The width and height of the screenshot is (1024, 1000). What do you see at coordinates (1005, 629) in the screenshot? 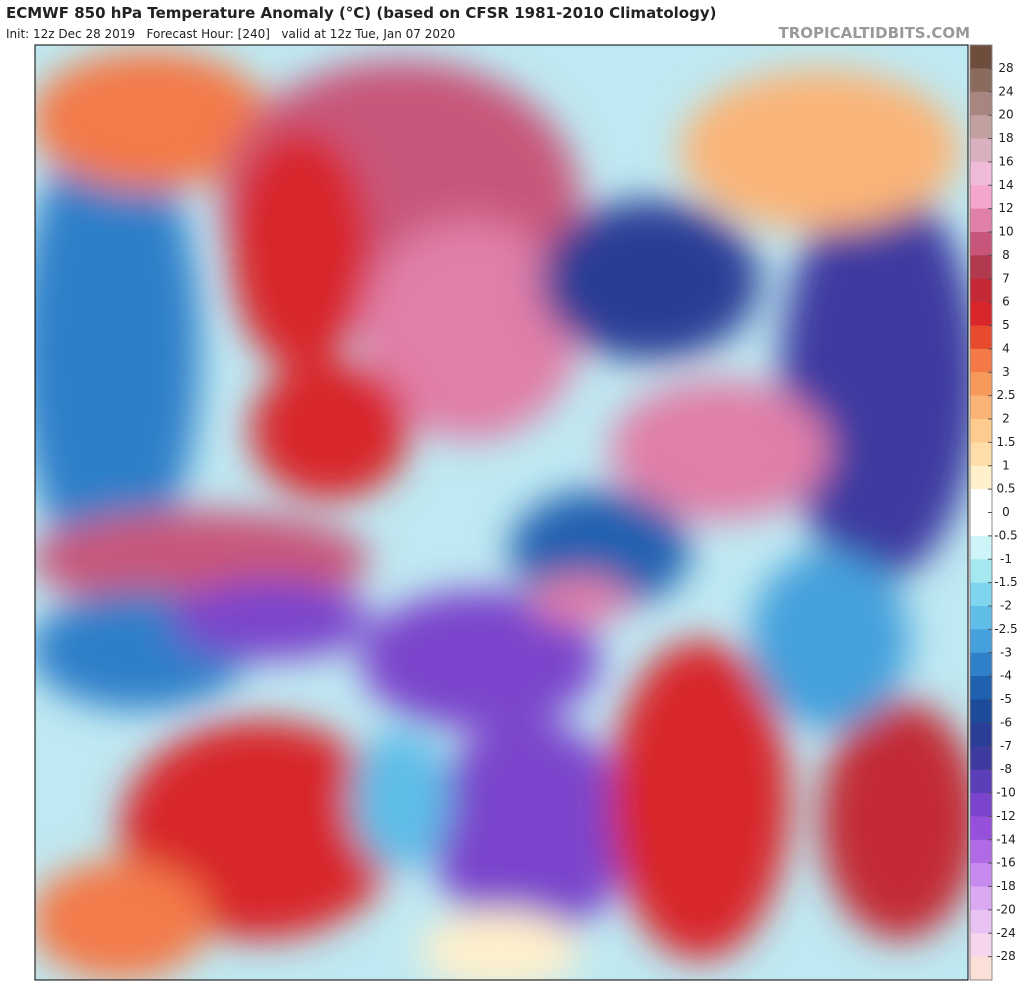
I see `colorbar-label: -2.5` at bounding box center [1005, 629].